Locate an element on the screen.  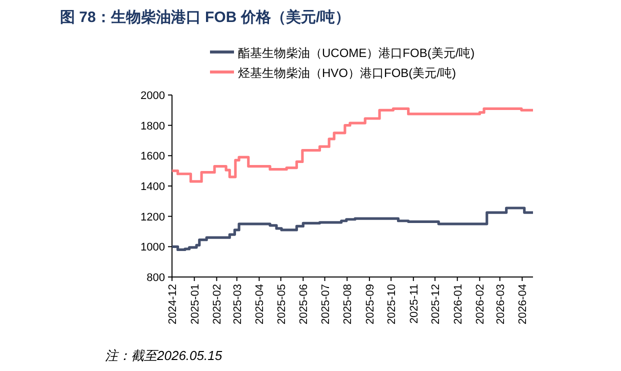
y-tick-label: 2000 is located at coordinates (152, 96).